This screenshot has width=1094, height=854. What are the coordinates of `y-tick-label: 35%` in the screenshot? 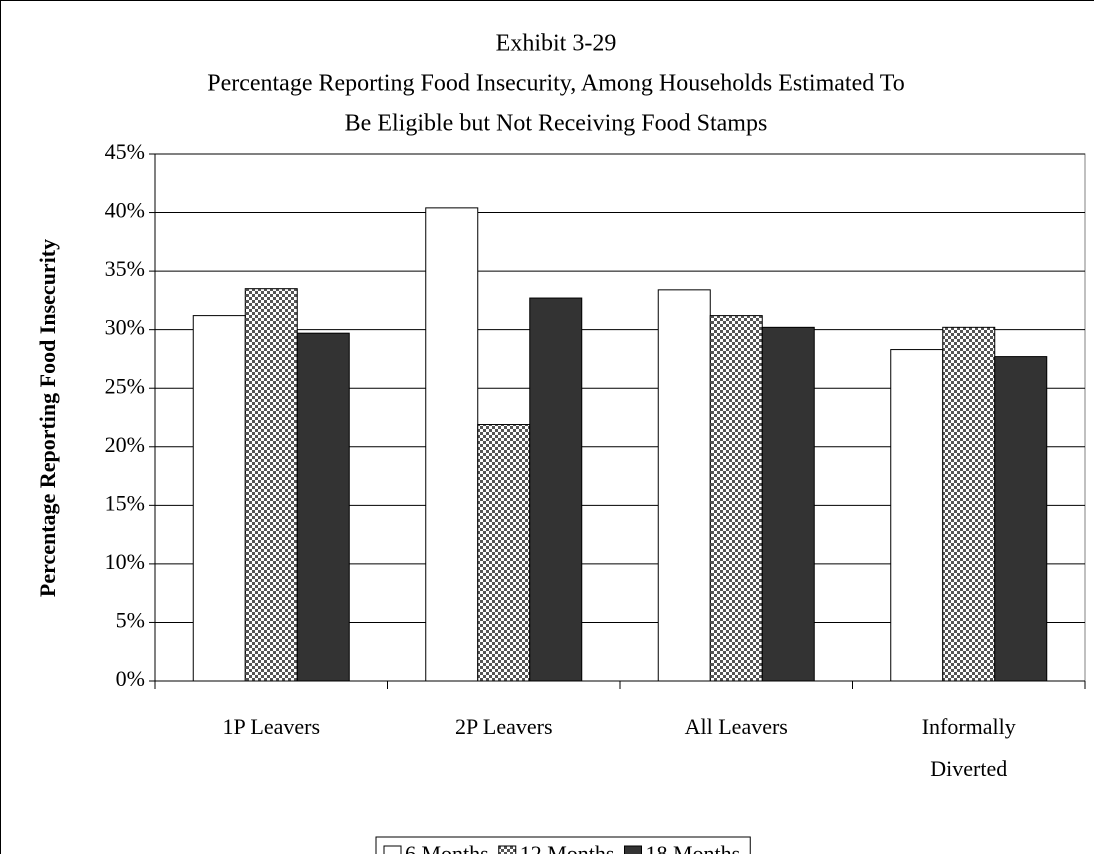 It's located at (125, 268).